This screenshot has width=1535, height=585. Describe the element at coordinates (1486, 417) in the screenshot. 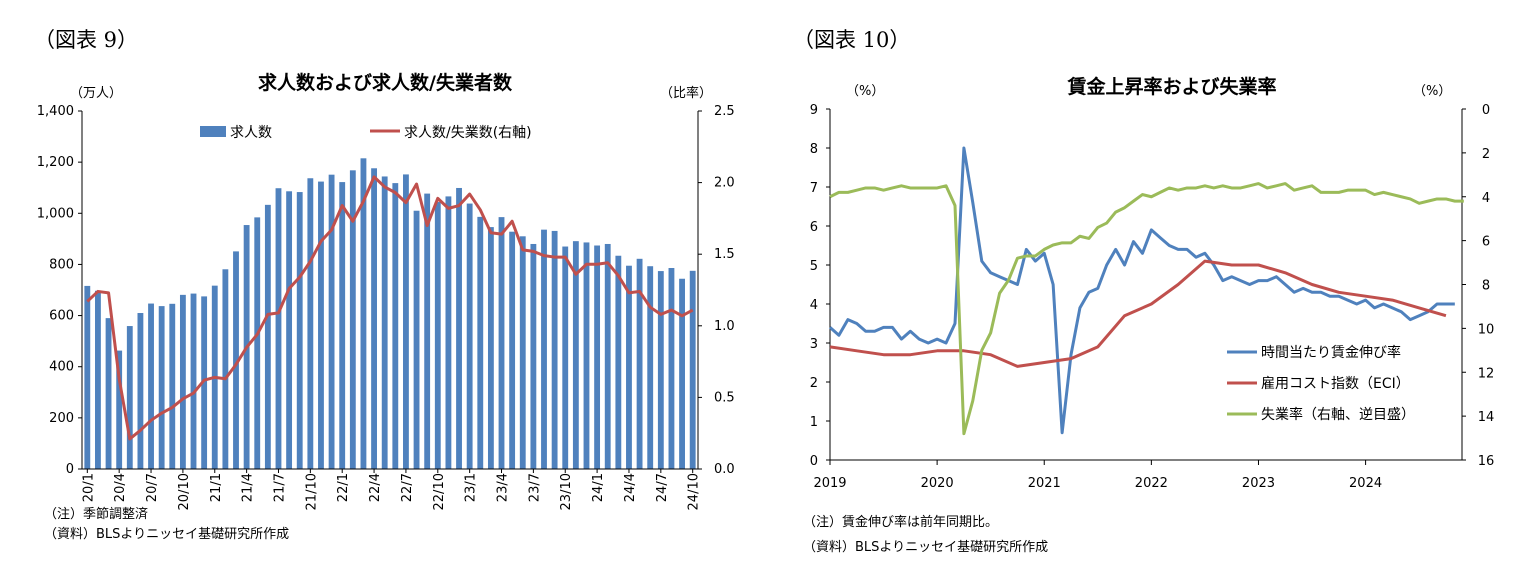

I see `right-axis-tick-label: 14` at that location.